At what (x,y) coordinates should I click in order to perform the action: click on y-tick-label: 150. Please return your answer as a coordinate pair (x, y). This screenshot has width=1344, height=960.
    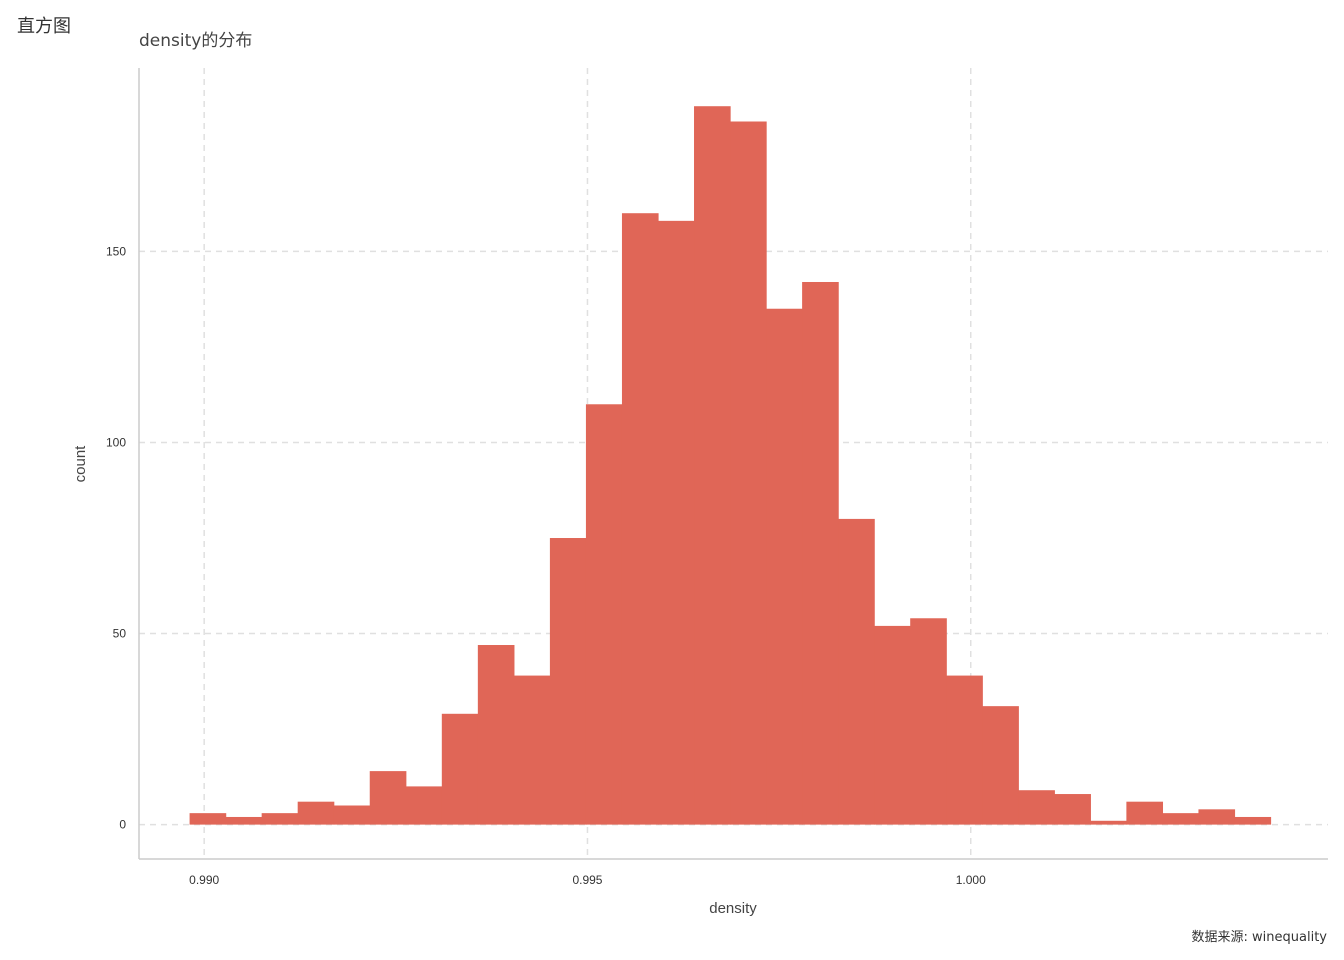
    Looking at the image, I should click on (116, 251).